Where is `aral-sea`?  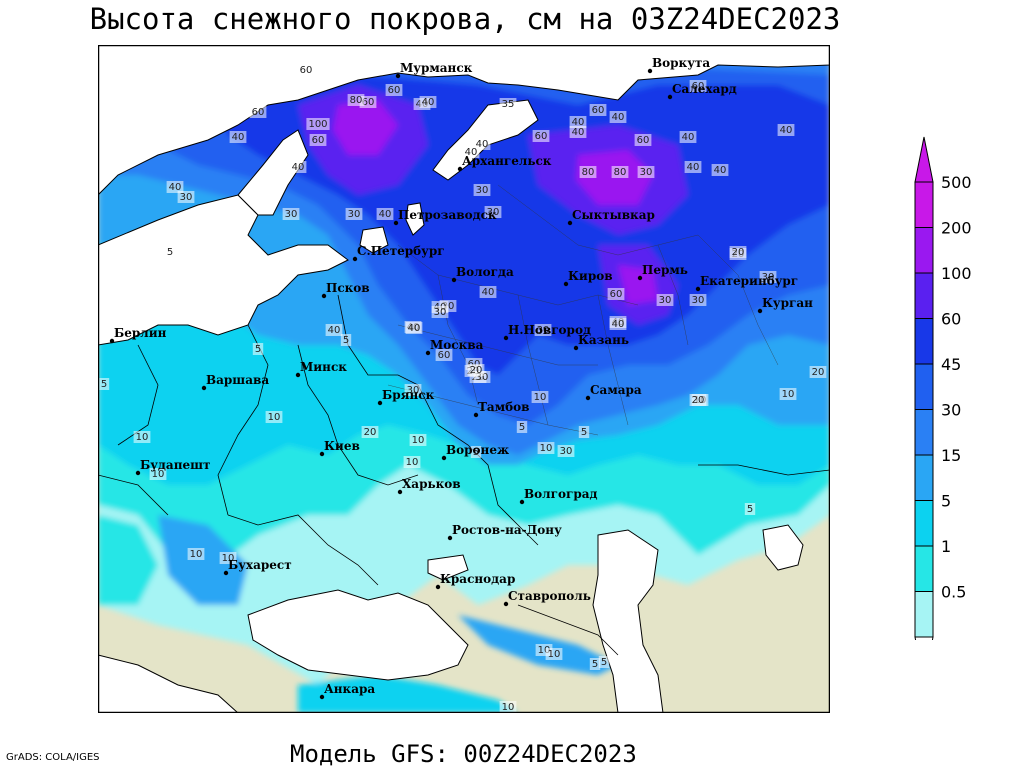
aral-sea is located at coordinates (783, 547).